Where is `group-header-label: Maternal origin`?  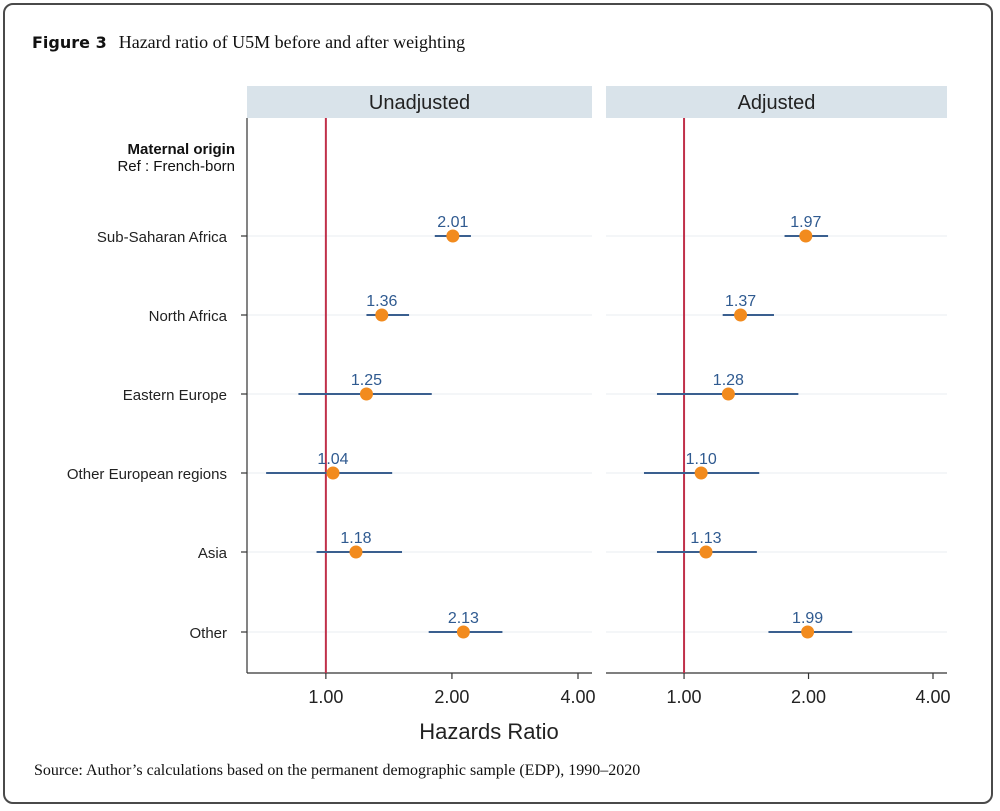
group-header-label: Maternal origin is located at coordinates (181, 149).